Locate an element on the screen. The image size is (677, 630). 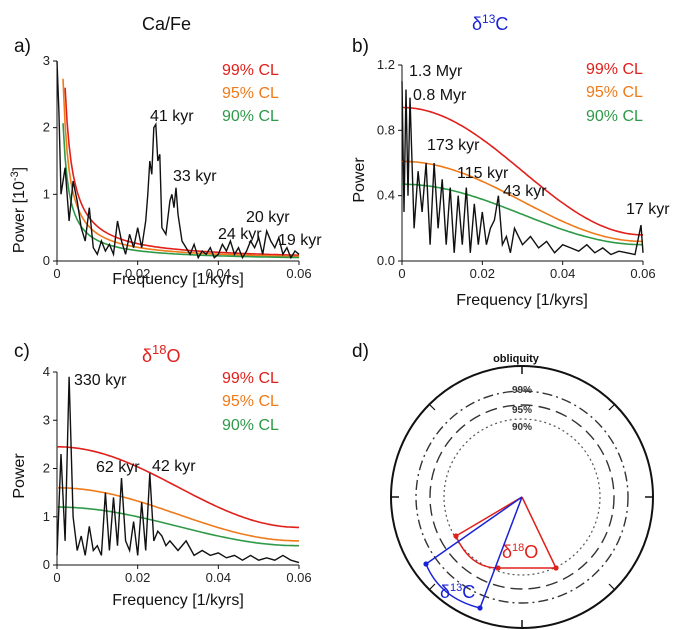
spectrum-line-a is located at coordinates (178, 160).